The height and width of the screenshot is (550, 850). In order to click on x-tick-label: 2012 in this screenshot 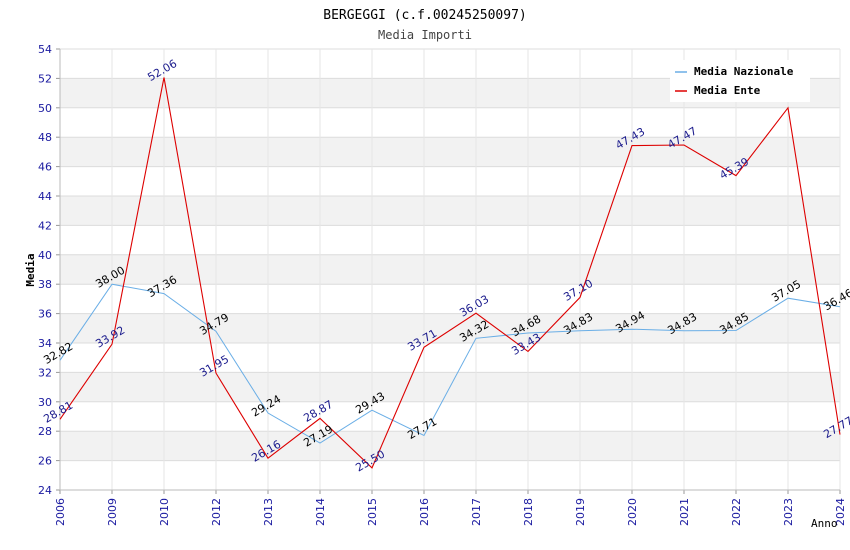, I will do `click(216, 512)`.